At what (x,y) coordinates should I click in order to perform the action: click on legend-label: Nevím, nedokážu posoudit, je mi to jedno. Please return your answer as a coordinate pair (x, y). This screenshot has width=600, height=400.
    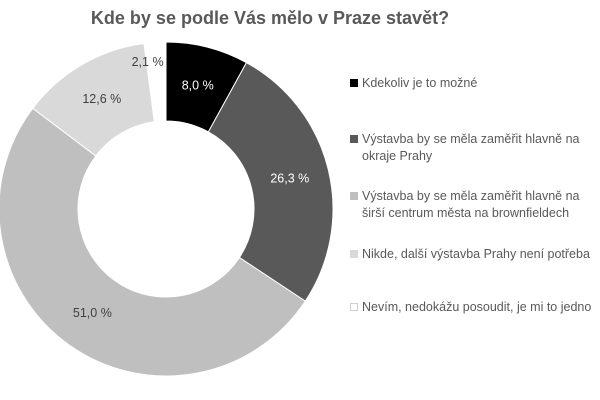
    Looking at the image, I should click on (476, 307).